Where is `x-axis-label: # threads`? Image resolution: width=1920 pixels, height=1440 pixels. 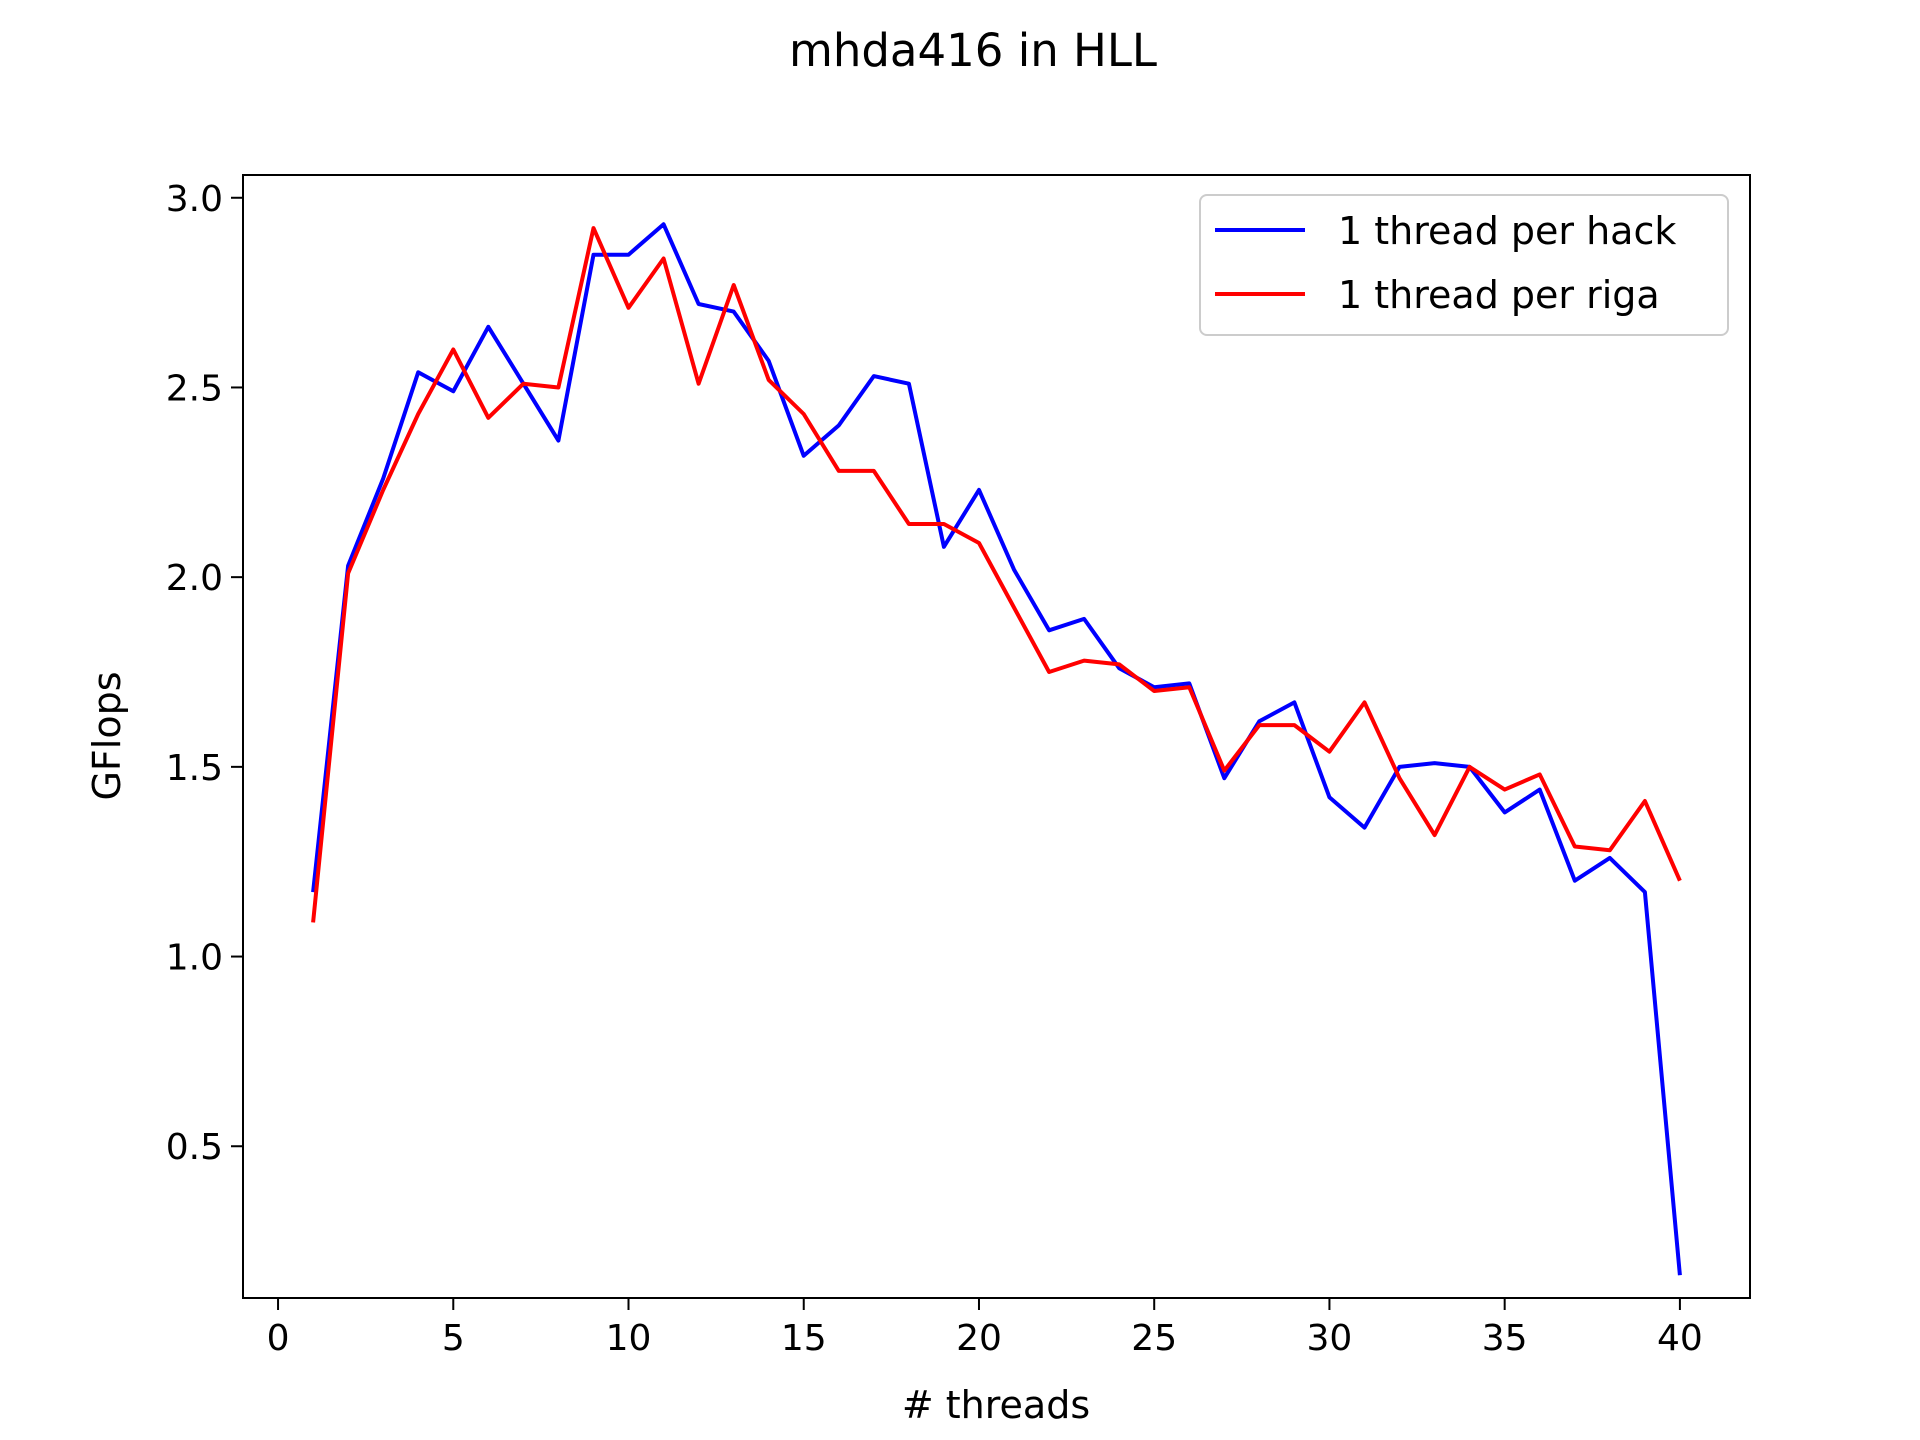
x-axis-label: # threads is located at coordinates (996, 1405).